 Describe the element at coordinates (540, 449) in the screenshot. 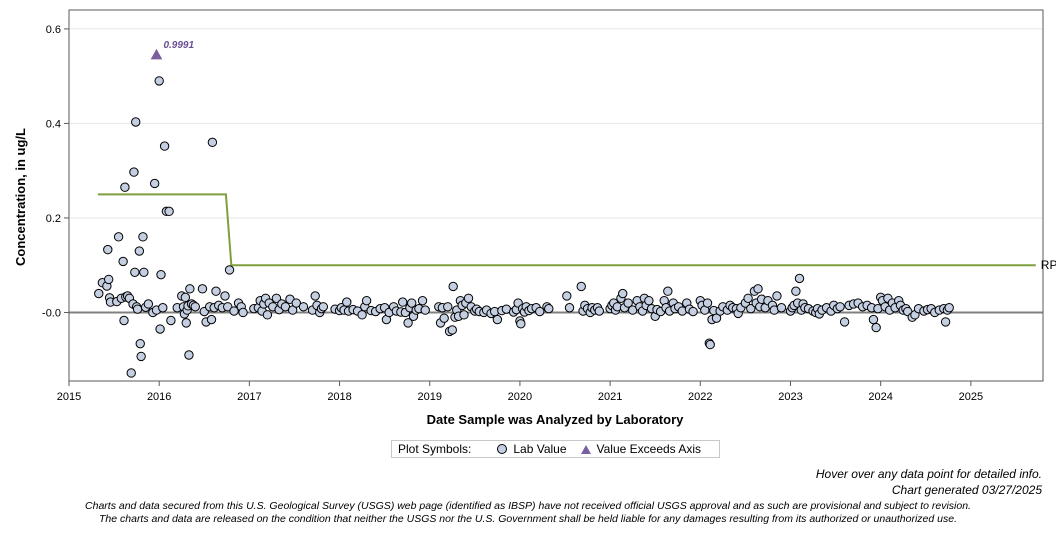

I see `legend-item-lab-value: Lab Value` at that location.